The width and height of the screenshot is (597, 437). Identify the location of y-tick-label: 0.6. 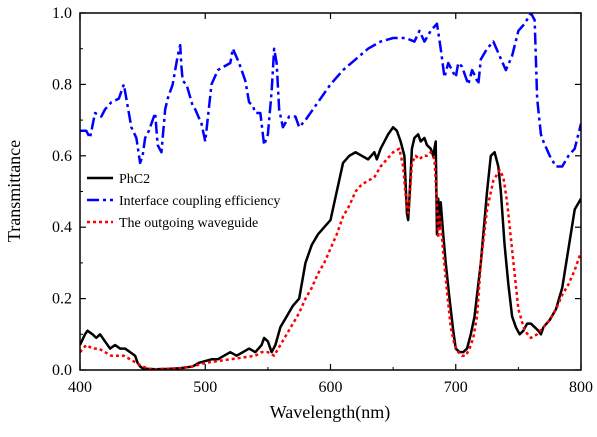
(62, 156).